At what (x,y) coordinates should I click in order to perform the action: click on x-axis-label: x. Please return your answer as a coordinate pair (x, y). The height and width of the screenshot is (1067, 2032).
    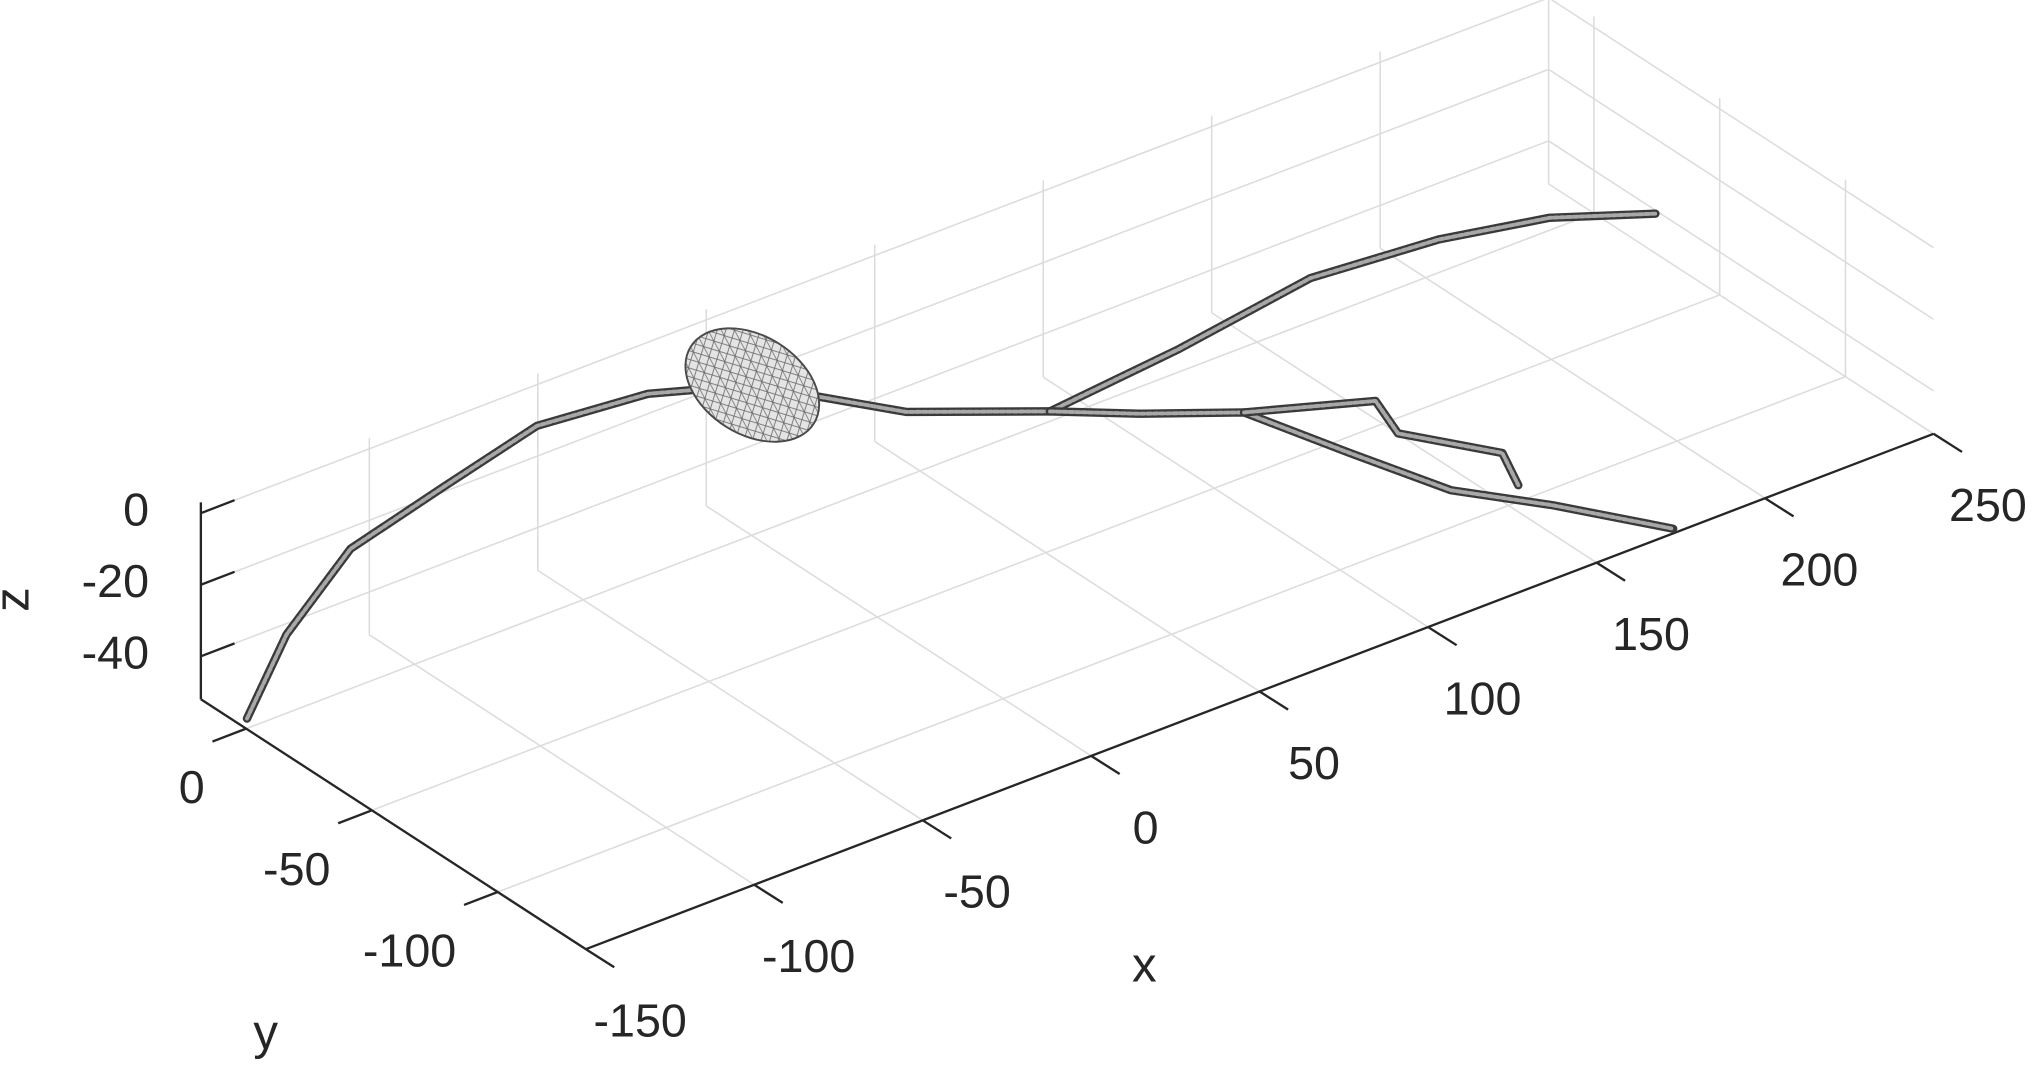
    Looking at the image, I should click on (1144, 965).